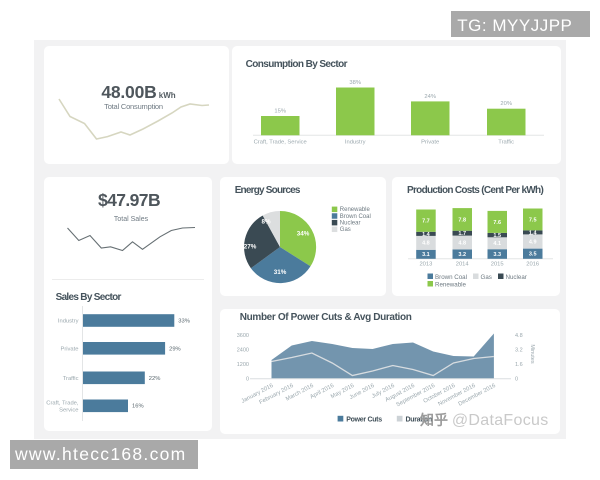 This screenshot has width=600, height=480. I want to click on svg-text: 3600, so click(243, 336).